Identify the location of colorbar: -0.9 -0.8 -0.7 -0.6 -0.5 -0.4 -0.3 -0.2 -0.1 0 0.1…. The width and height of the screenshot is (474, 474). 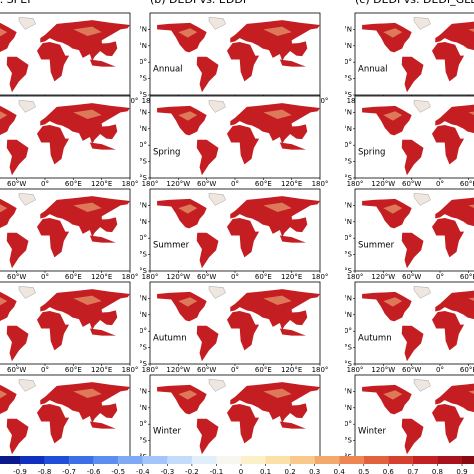
(237, 465).